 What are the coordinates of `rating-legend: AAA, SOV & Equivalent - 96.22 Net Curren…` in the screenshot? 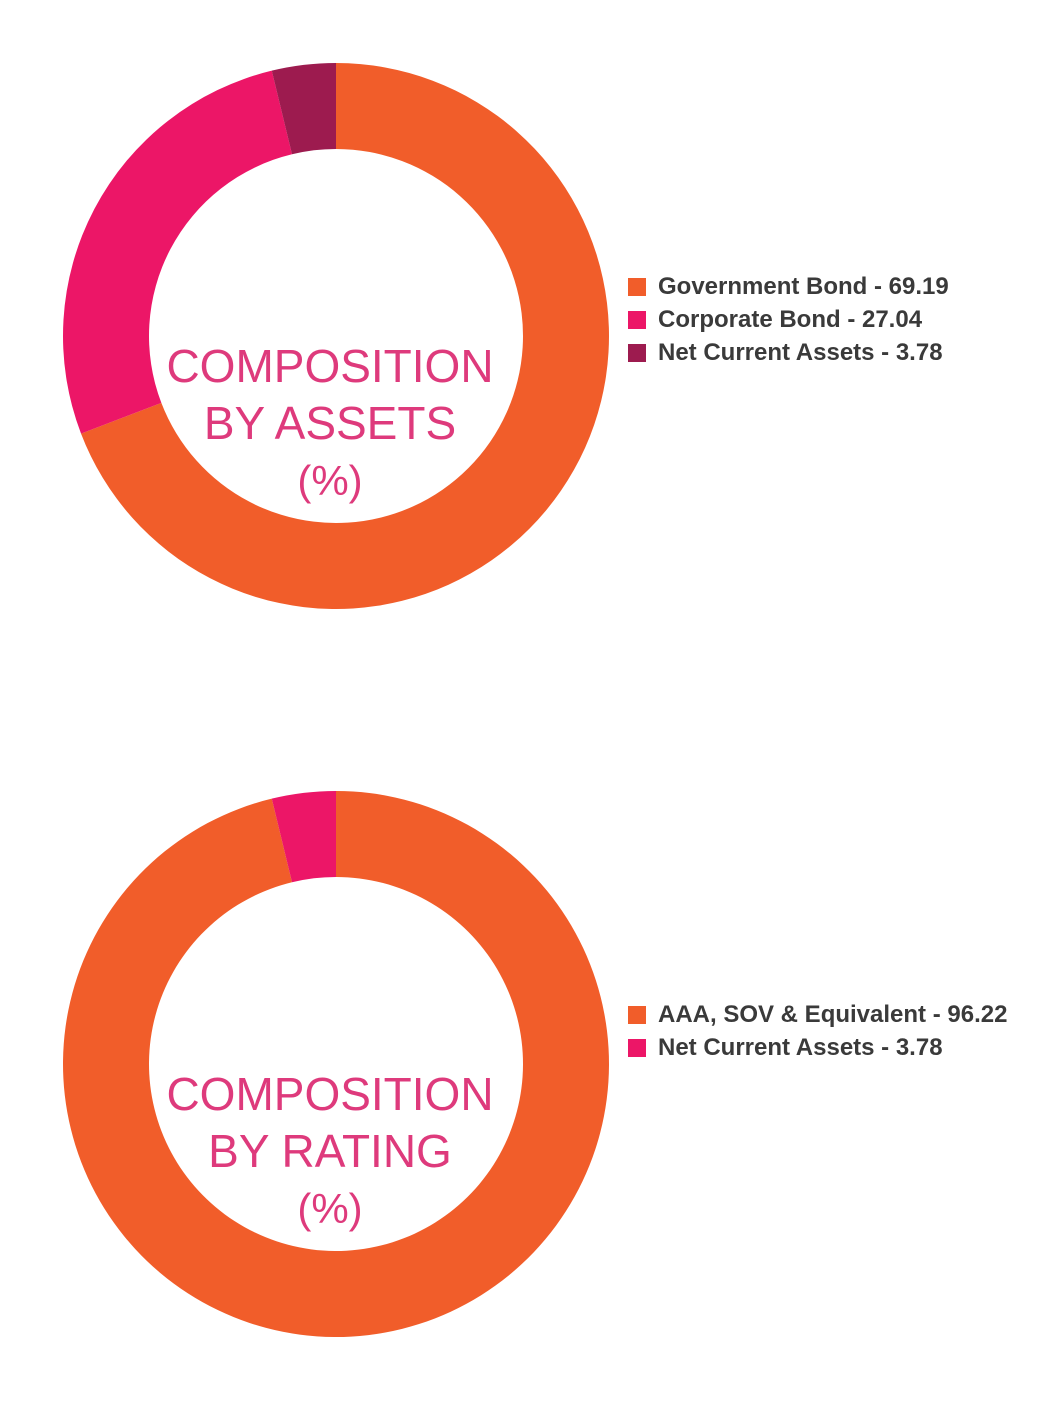 It's located at (818, 1031).